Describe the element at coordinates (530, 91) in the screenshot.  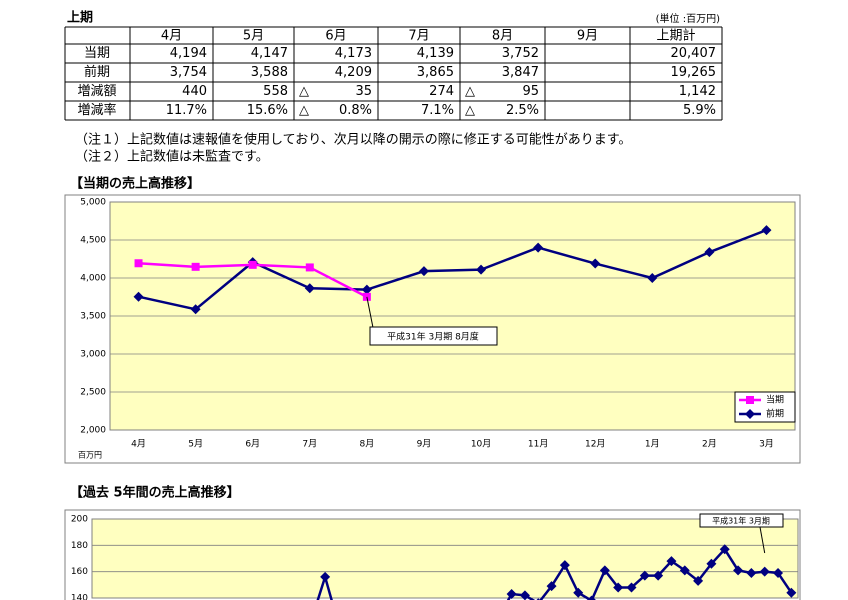
I see `table-cell: 95` at that location.